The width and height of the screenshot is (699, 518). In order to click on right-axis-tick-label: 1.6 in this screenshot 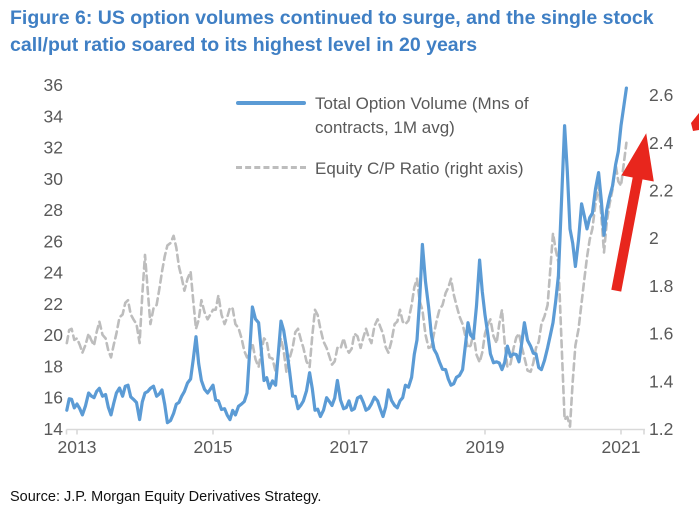, I will do `click(661, 334)`.